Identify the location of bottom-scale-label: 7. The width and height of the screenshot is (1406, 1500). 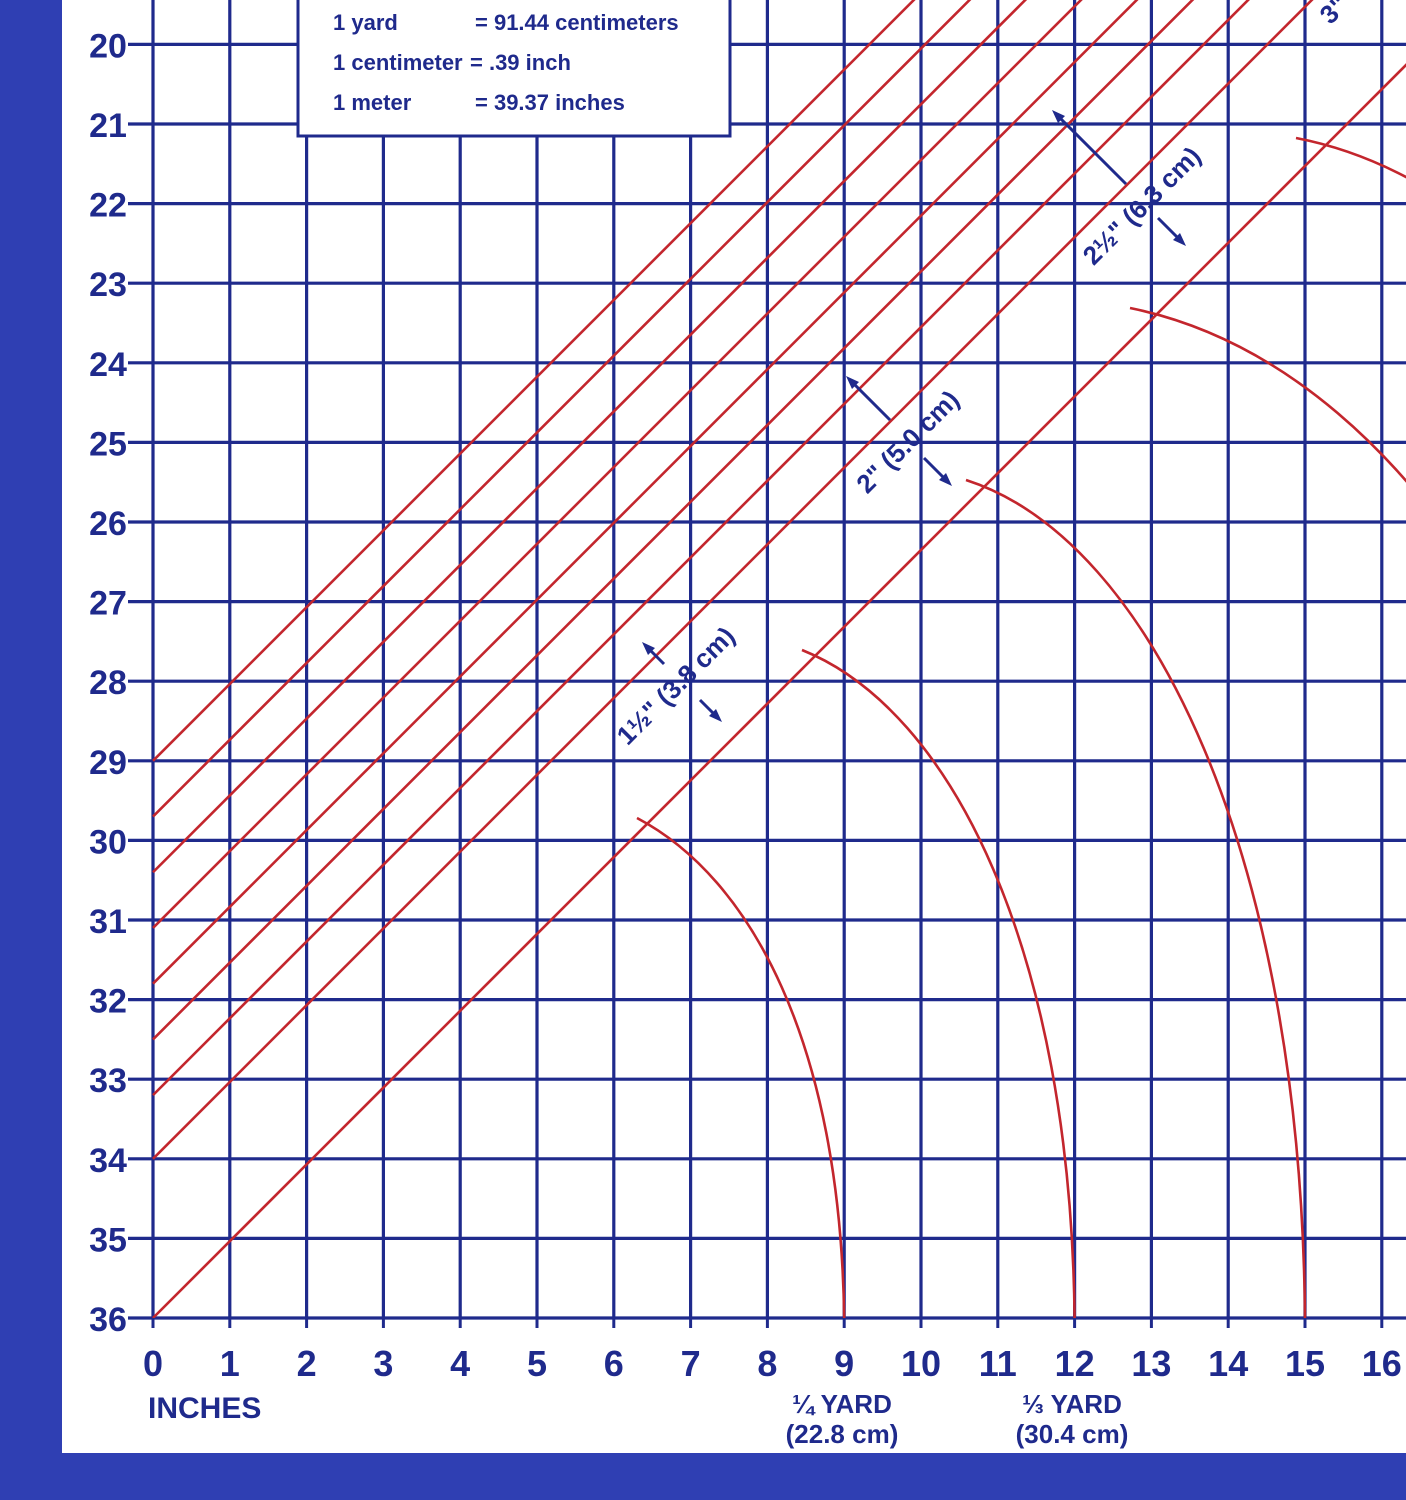
(691, 1363).